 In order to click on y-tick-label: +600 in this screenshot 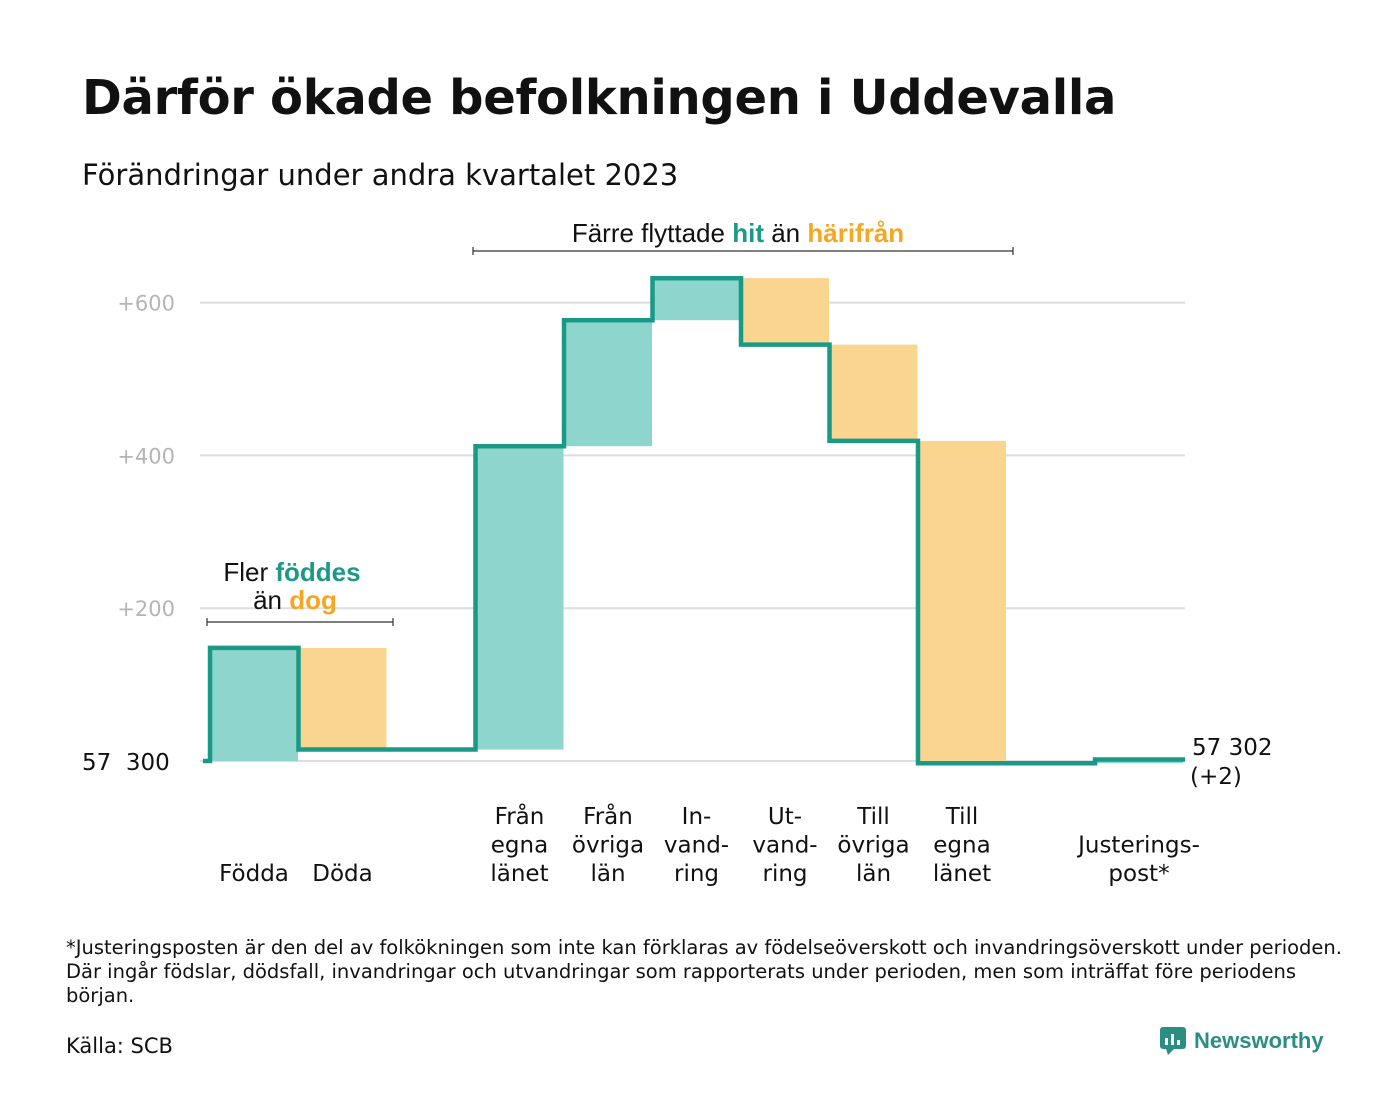, I will do `click(146, 304)`.